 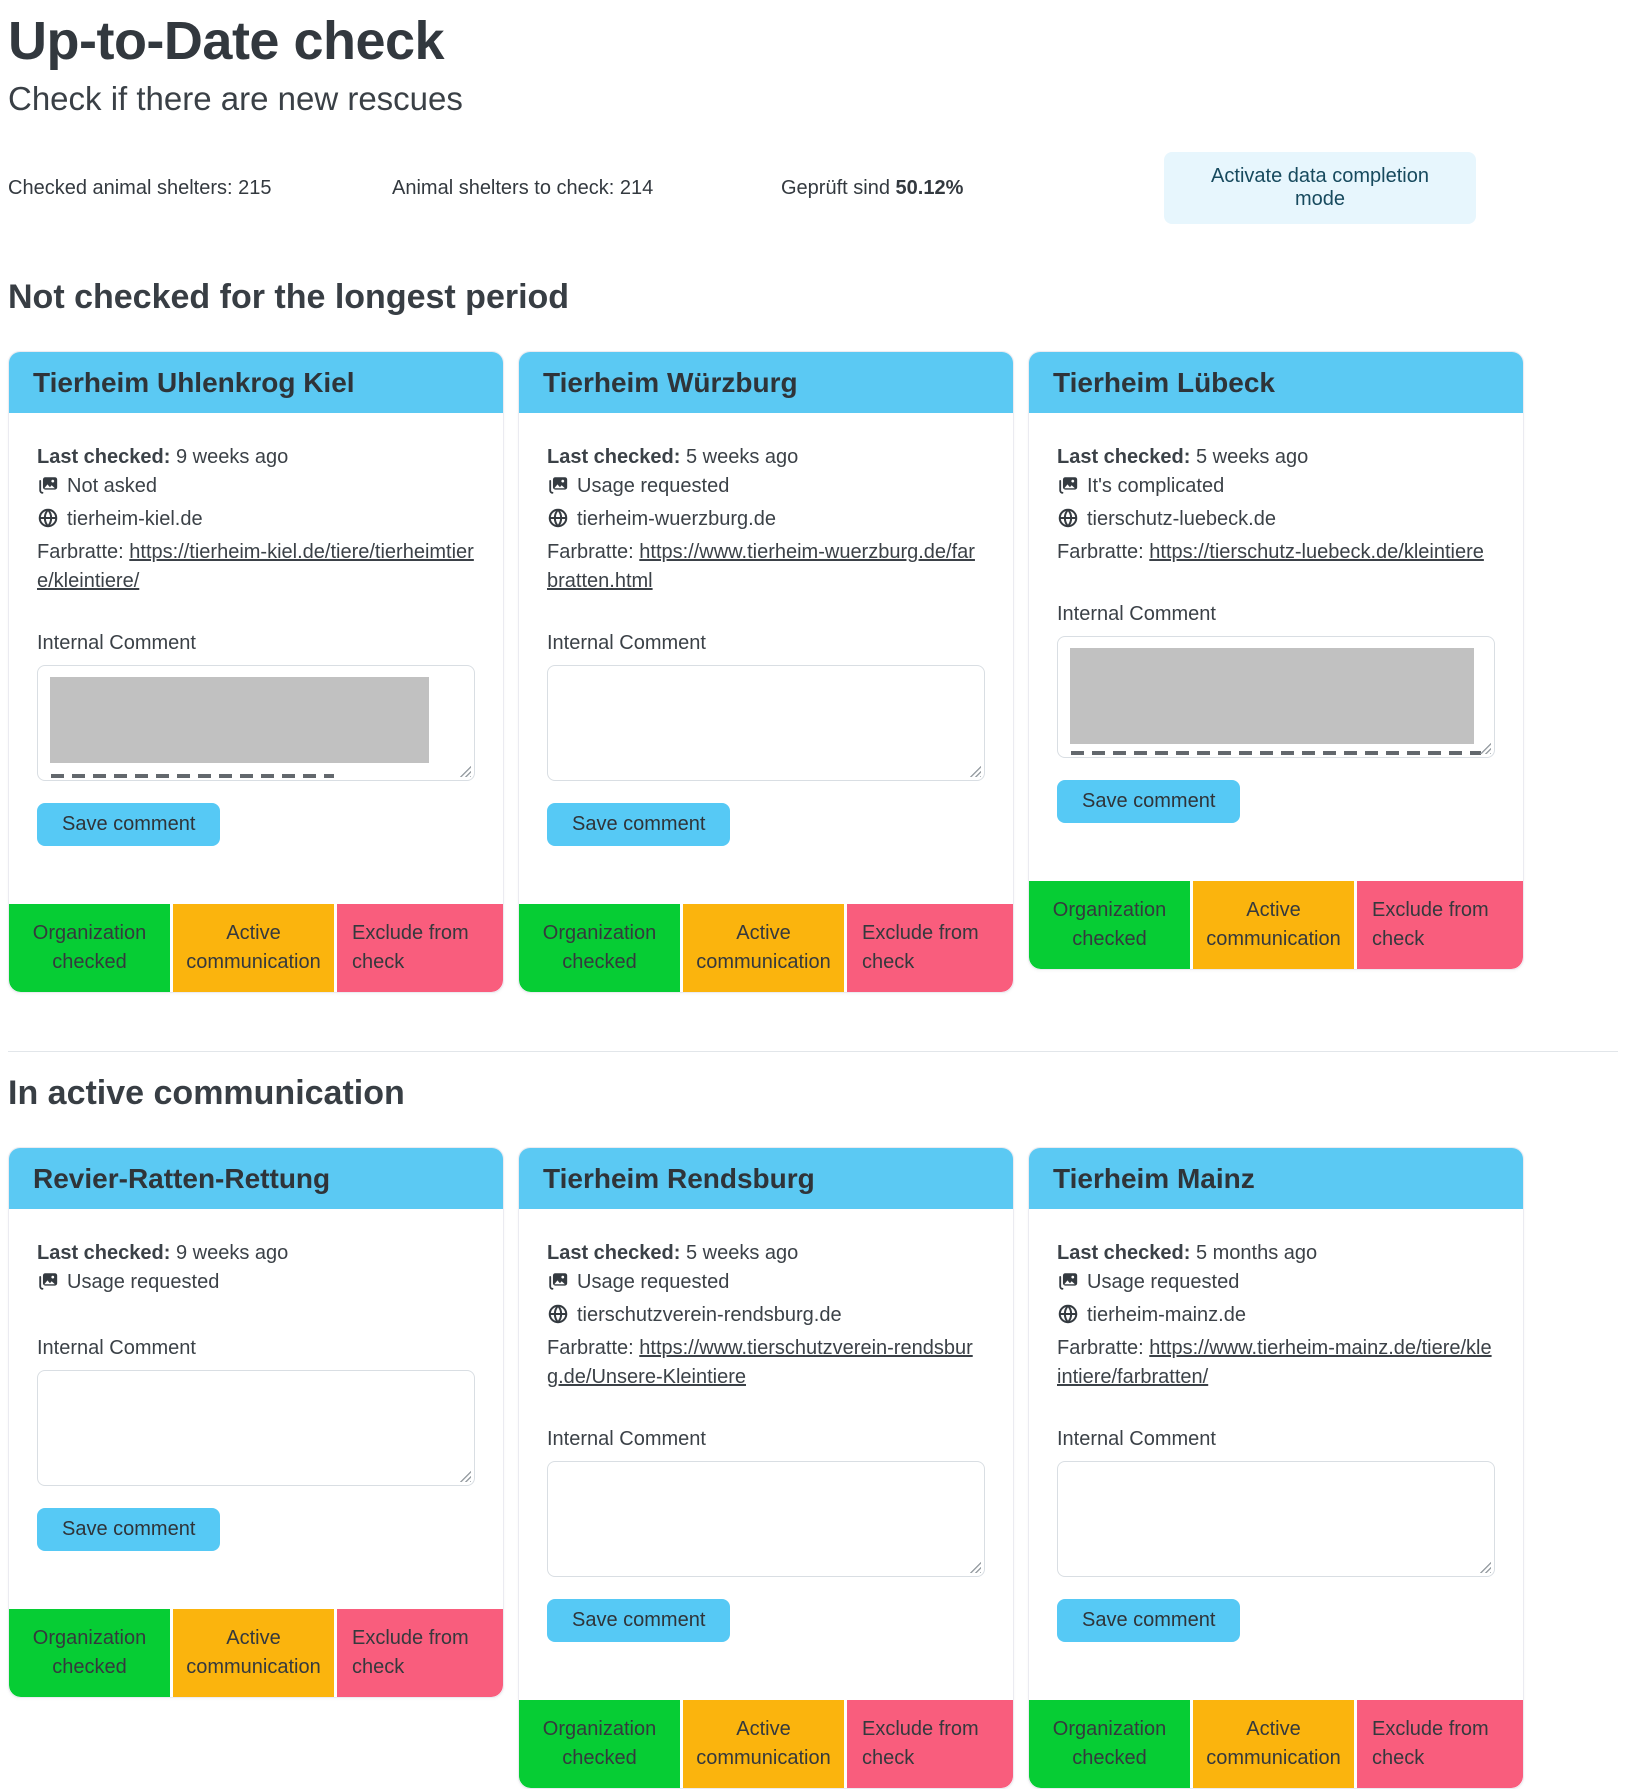 What do you see at coordinates (1320, 188) in the screenshot?
I see `activate-data-completion-button: Activate data completion mode` at bounding box center [1320, 188].